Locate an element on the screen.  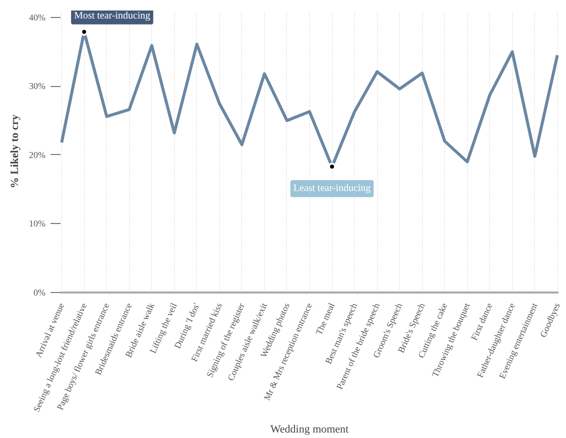
y-tick-label: 20% is located at coordinates (37, 155).